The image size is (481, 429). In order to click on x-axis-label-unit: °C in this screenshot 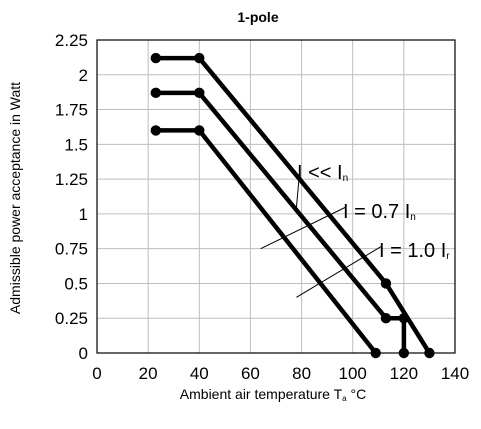, I will do `click(357, 394)`.